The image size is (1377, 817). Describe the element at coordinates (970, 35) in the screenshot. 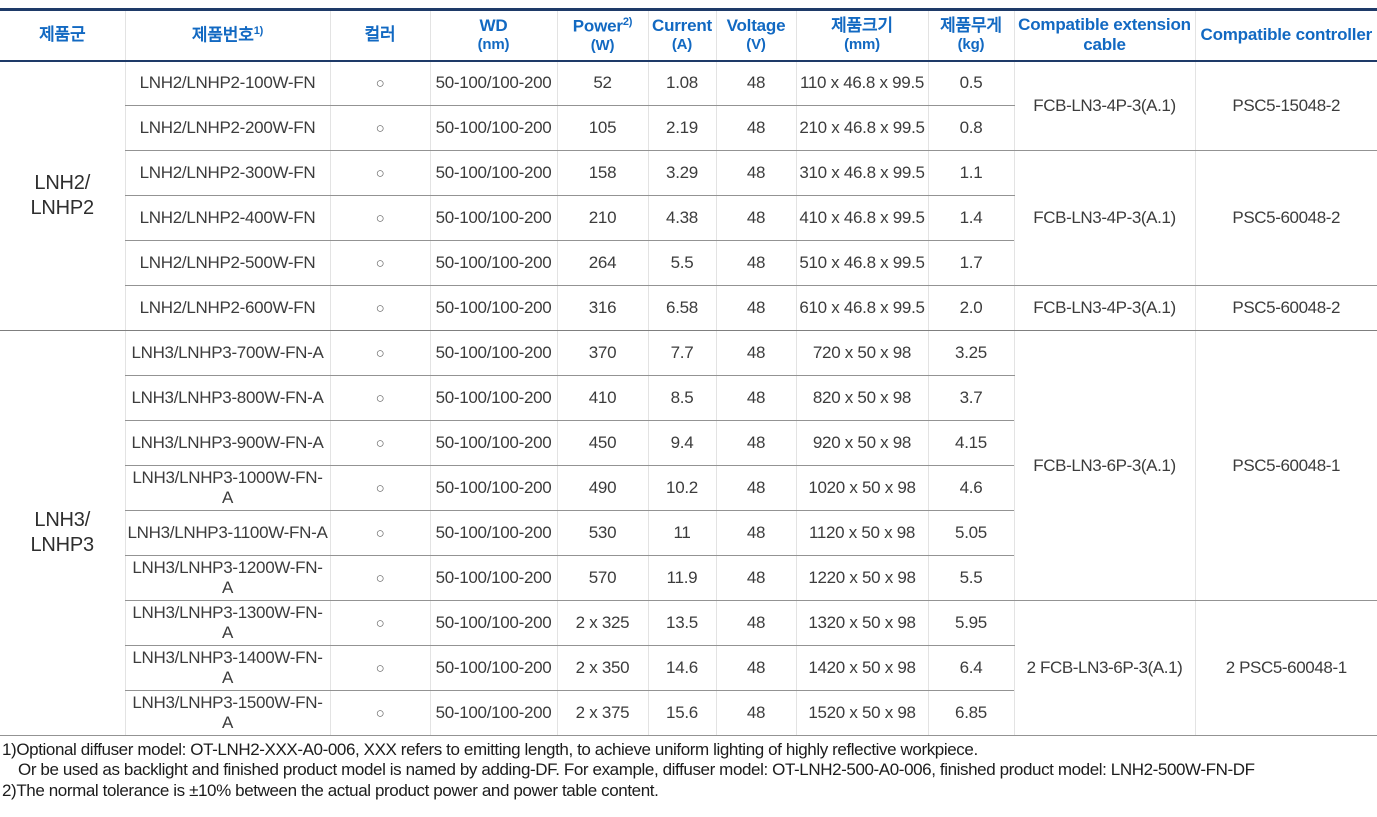

I see `col-header-weight: 제품무게 (kg)` at that location.